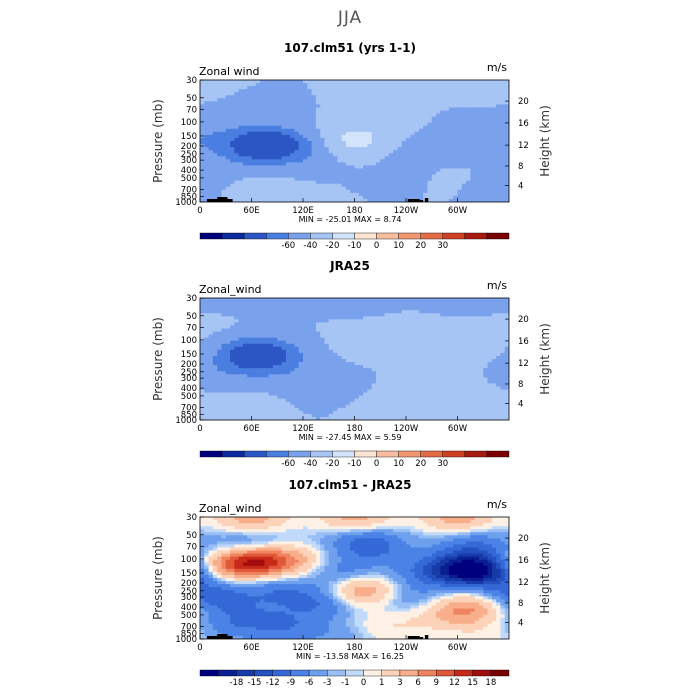 This screenshot has width=700, height=700. What do you see at coordinates (350, 48) in the screenshot?
I see `panel-title: 107.clm51 (yrs 1-1)` at bounding box center [350, 48].